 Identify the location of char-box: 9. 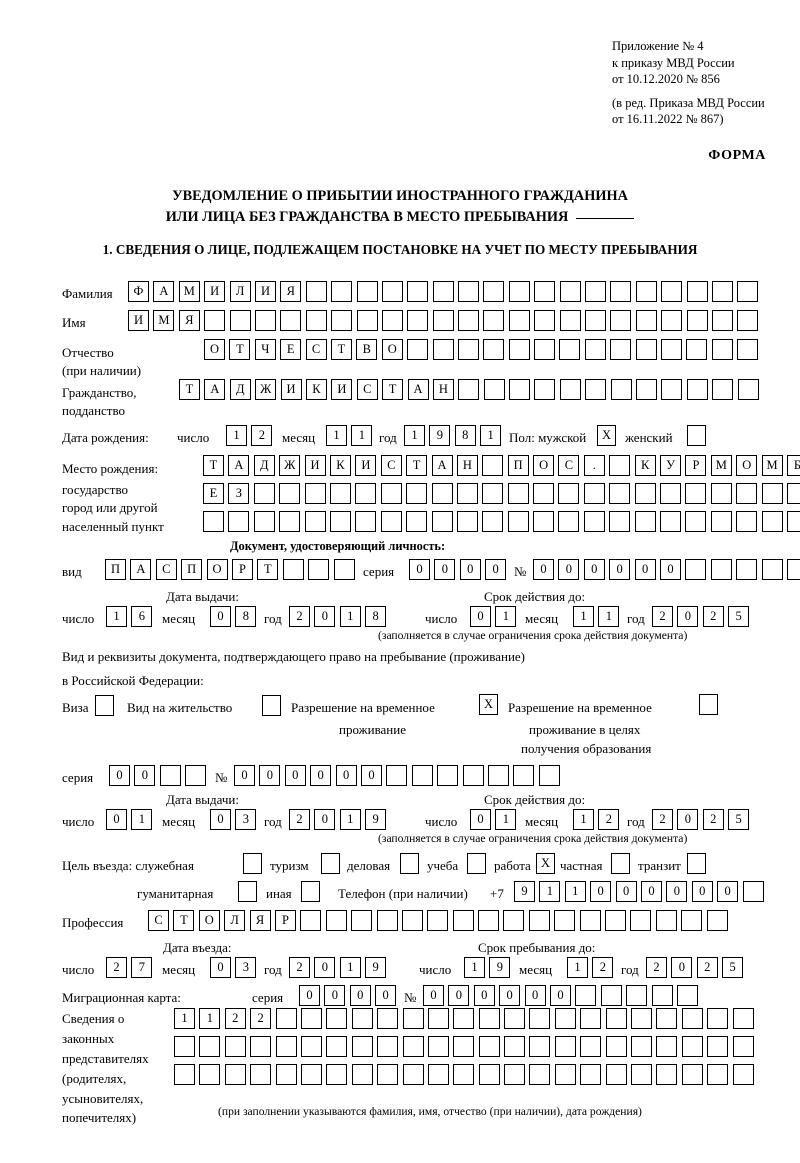
(524, 891).